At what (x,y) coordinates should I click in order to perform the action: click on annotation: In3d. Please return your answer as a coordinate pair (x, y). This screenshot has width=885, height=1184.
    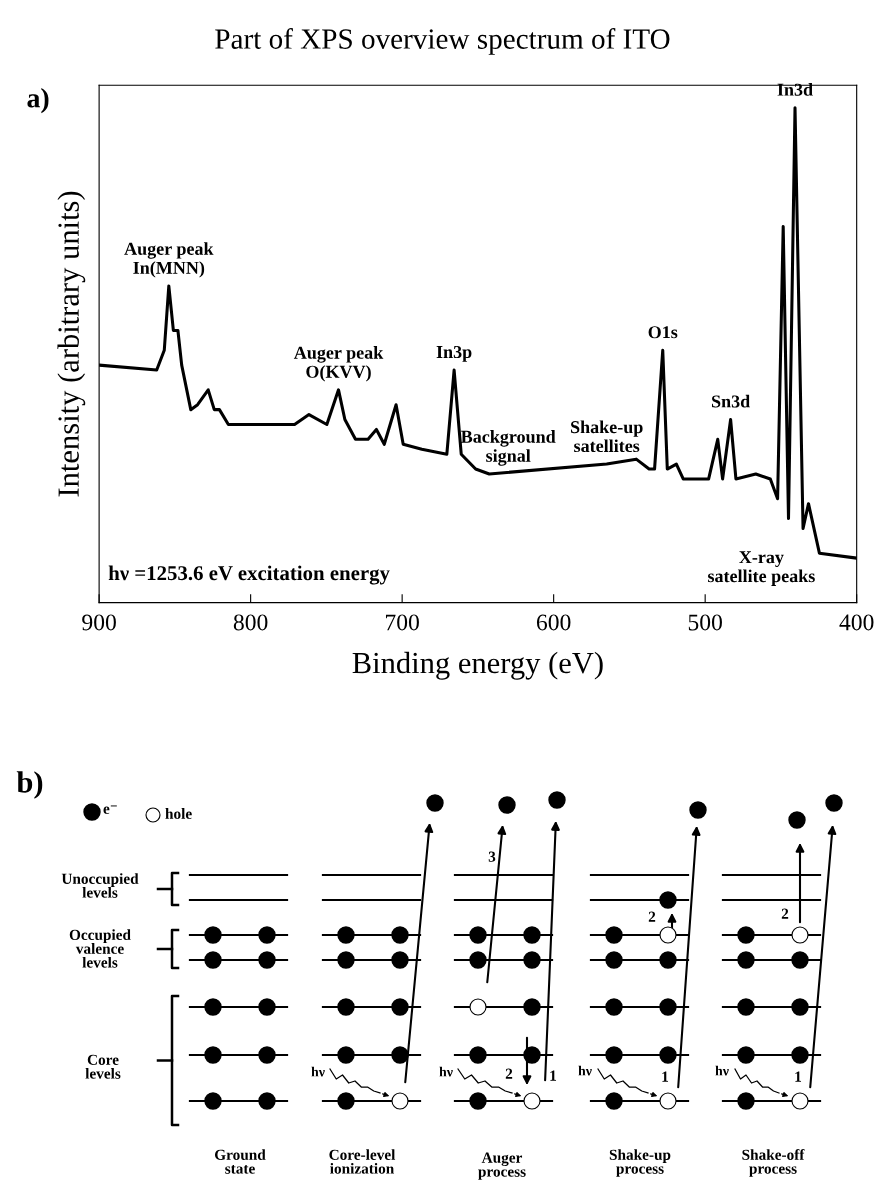
    Looking at the image, I should click on (795, 89).